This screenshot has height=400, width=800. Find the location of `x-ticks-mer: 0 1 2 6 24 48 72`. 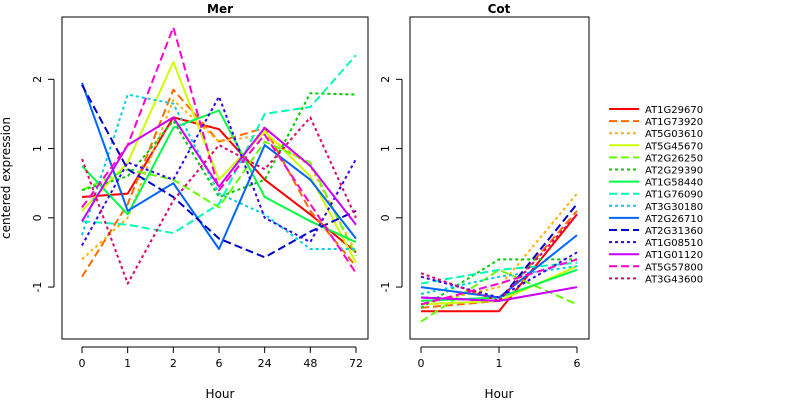

x-ticks-mer: 0 1 2 6 24 48 72 is located at coordinates (221, 358).